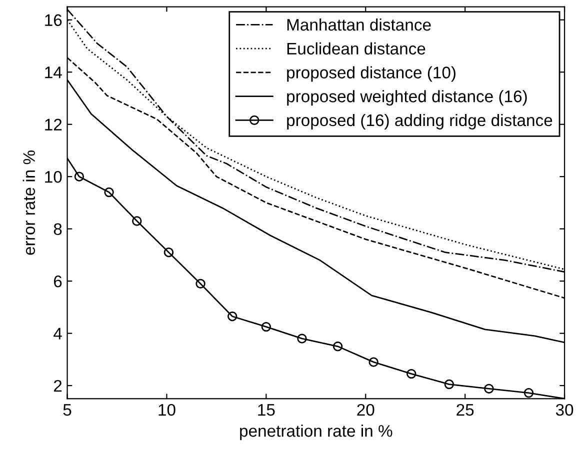 The width and height of the screenshot is (585, 453). What do you see at coordinates (356, 48) in the screenshot?
I see `legend-label: Euclidean distance` at bounding box center [356, 48].